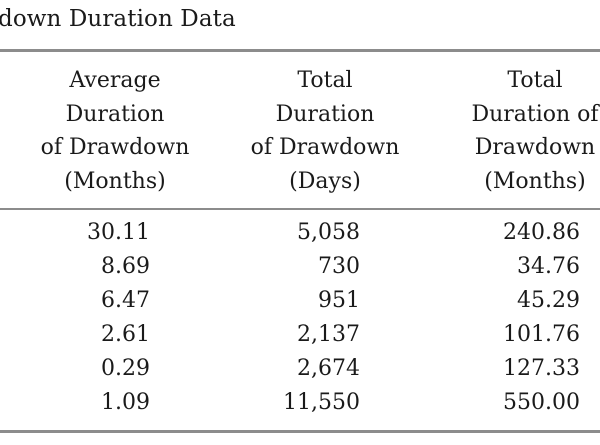 This screenshot has height=445, width=600. What do you see at coordinates (541, 368) in the screenshot?
I see `table-cell: 127.33` at bounding box center [541, 368].